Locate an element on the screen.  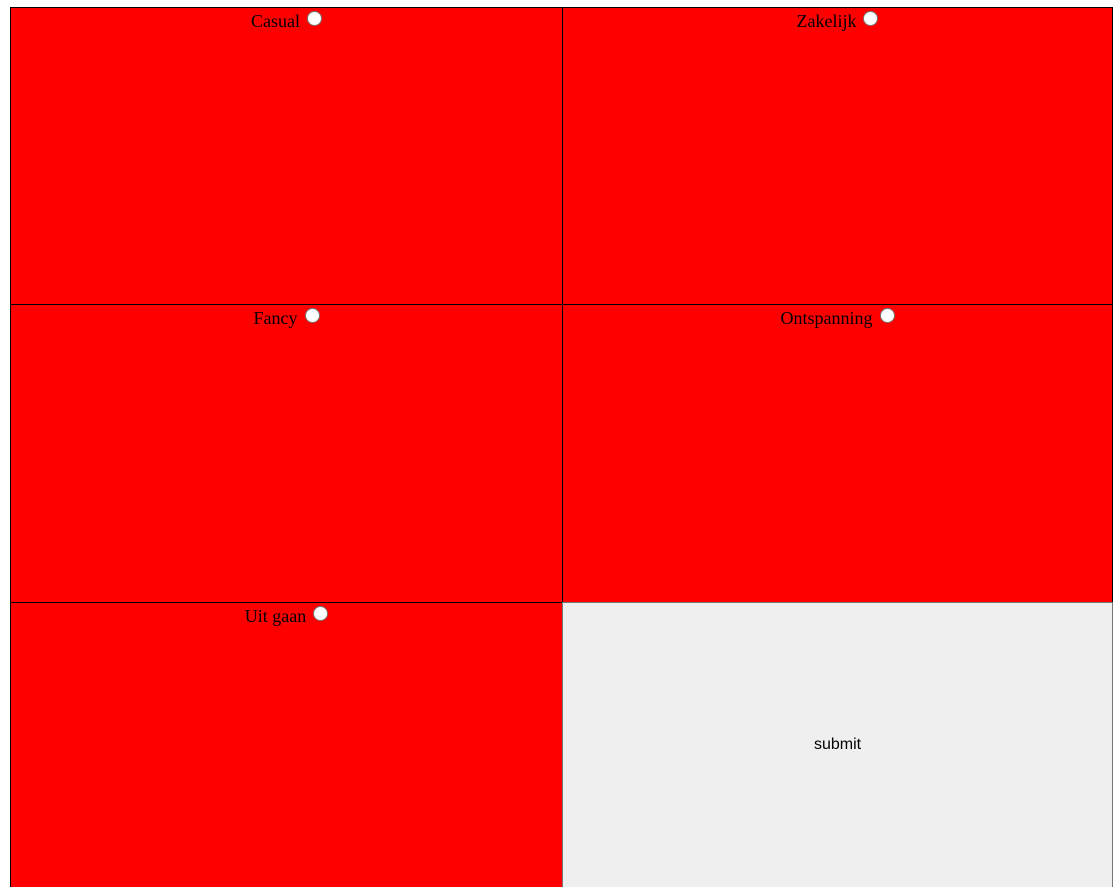
option-label: Uit gaan is located at coordinates (275, 616).